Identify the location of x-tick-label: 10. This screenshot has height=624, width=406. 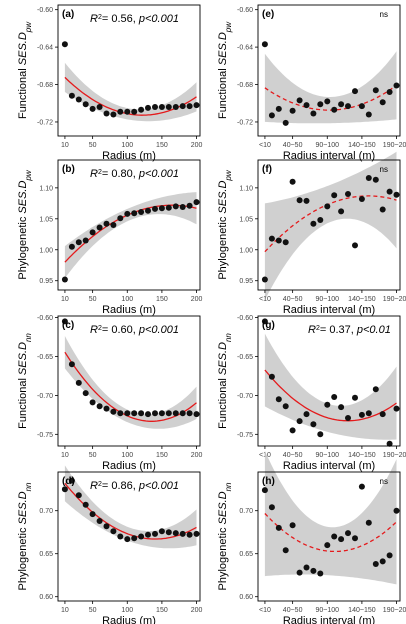
(65, 610).